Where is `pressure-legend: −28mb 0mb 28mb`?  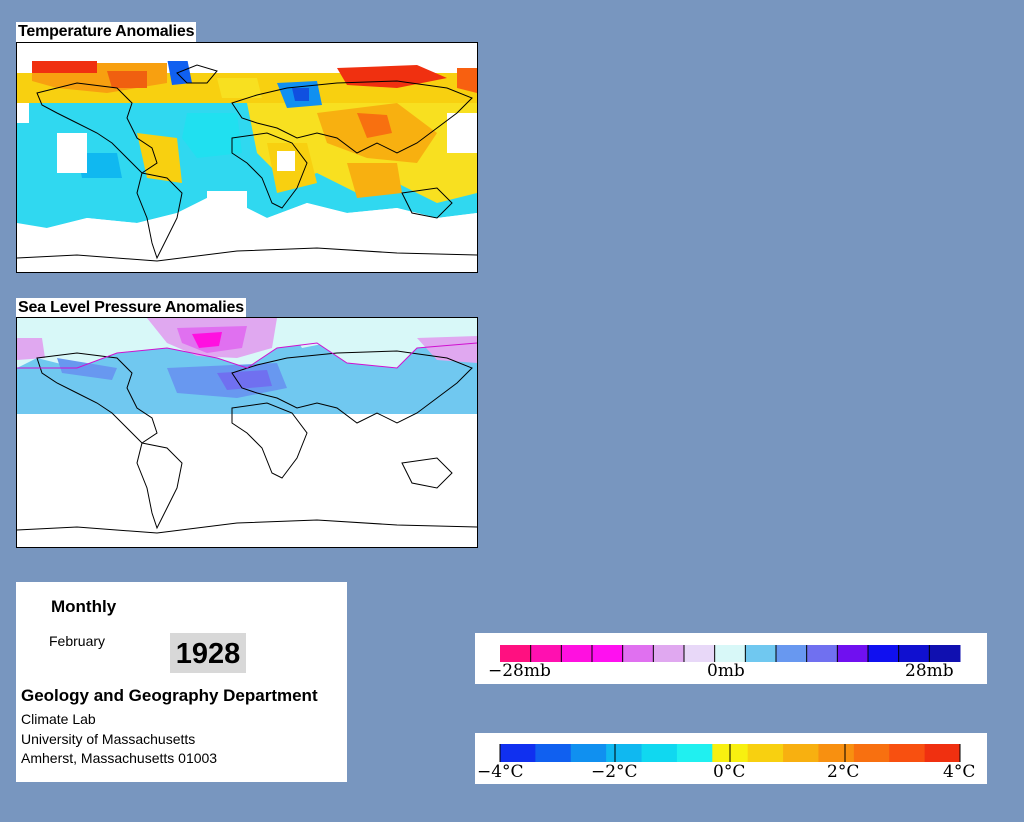 pressure-legend: −28mb 0mb 28mb is located at coordinates (731, 658).